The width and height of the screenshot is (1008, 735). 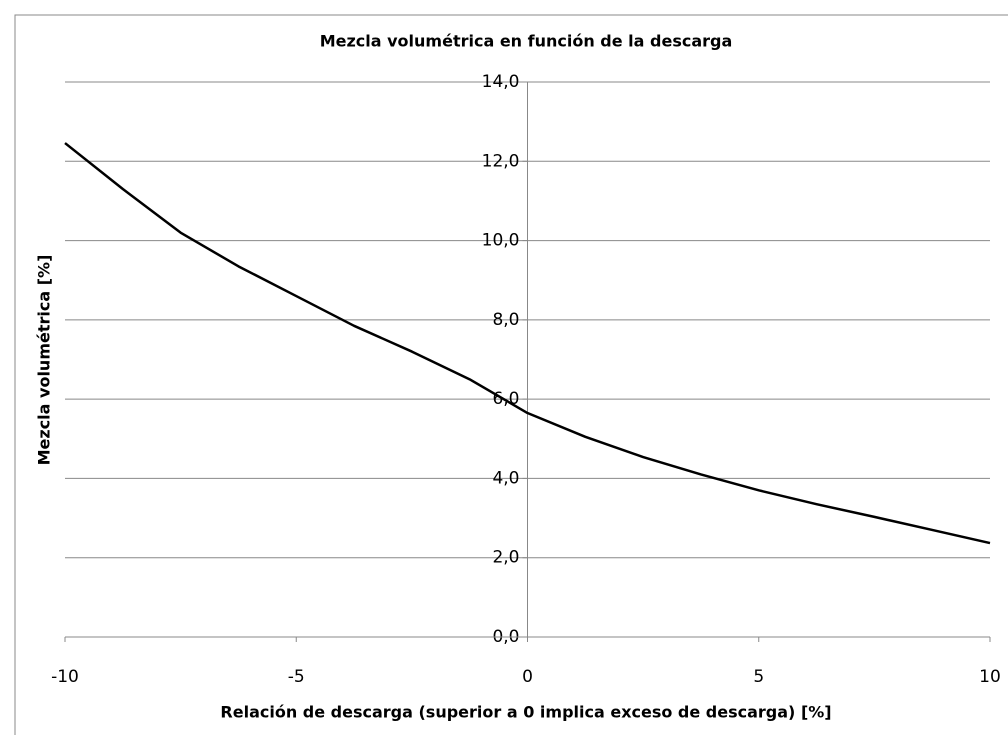 What do you see at coordinates (296, 677) in the screenshot?
I see `x-tick-label: -5` at bounding box center [296, 677].